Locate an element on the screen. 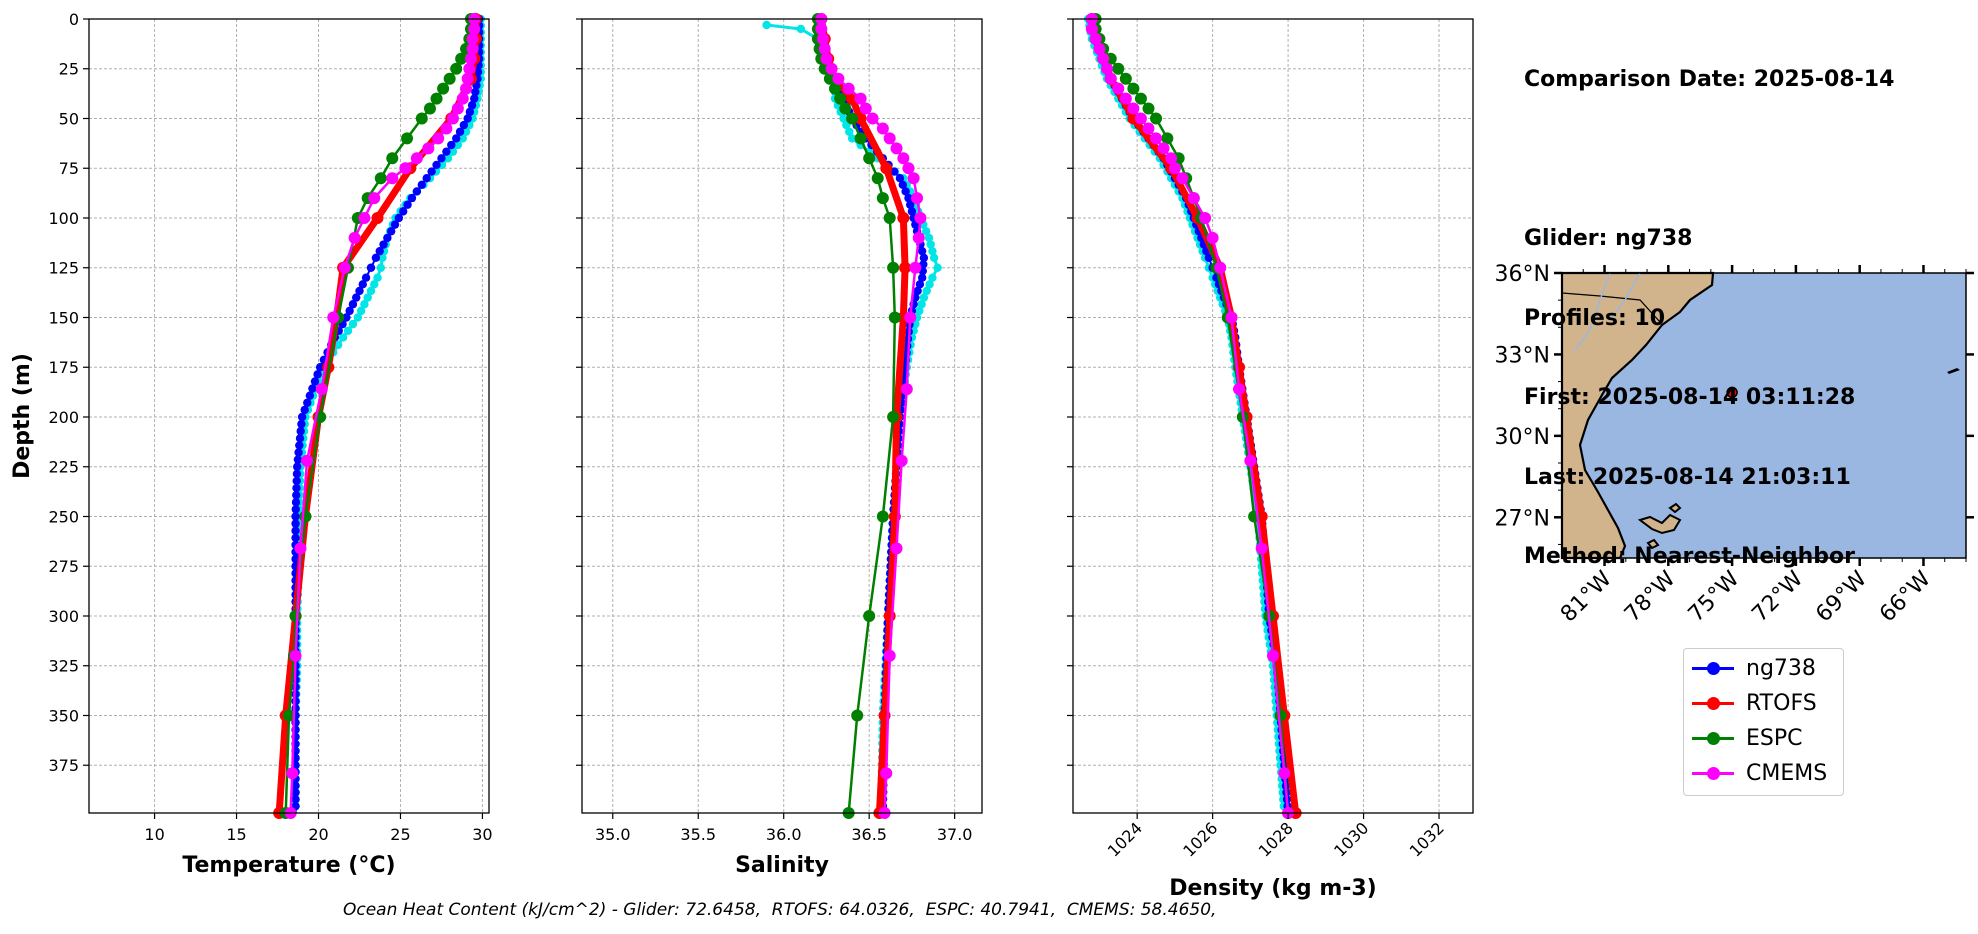 The image size is (1978, 934). comparison-date: Comparison Date: 2025-08-14 is located at coordinates (1709, 79).